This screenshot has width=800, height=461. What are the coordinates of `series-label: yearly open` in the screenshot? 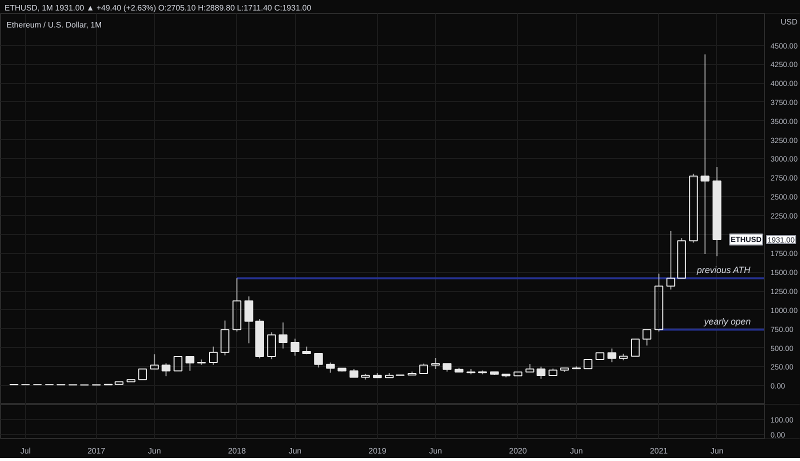 It's located at (727, 321).